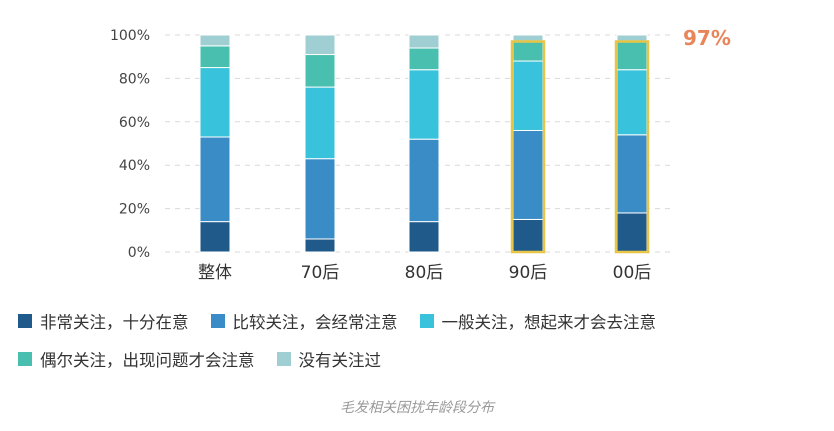  What do you see at coordinates (424, 273) in the screenshot?
I see `x-tick-label: 80后` at bounding box center [424, 273].